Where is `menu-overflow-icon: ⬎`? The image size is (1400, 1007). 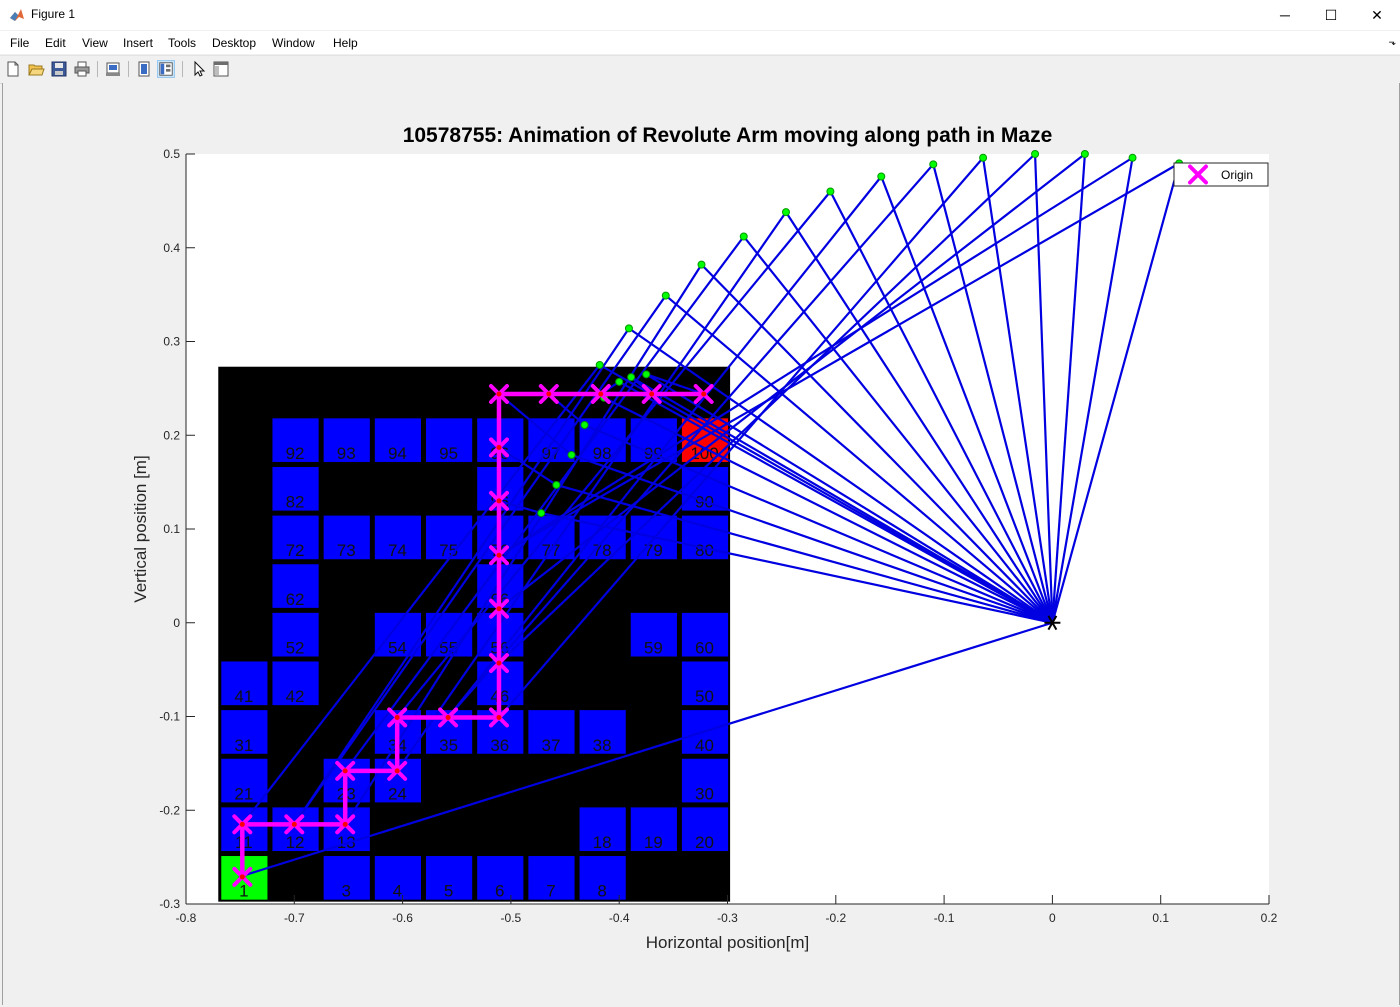
menu-overflow-icon: ⬎ is located at coordinates (1392, 42).